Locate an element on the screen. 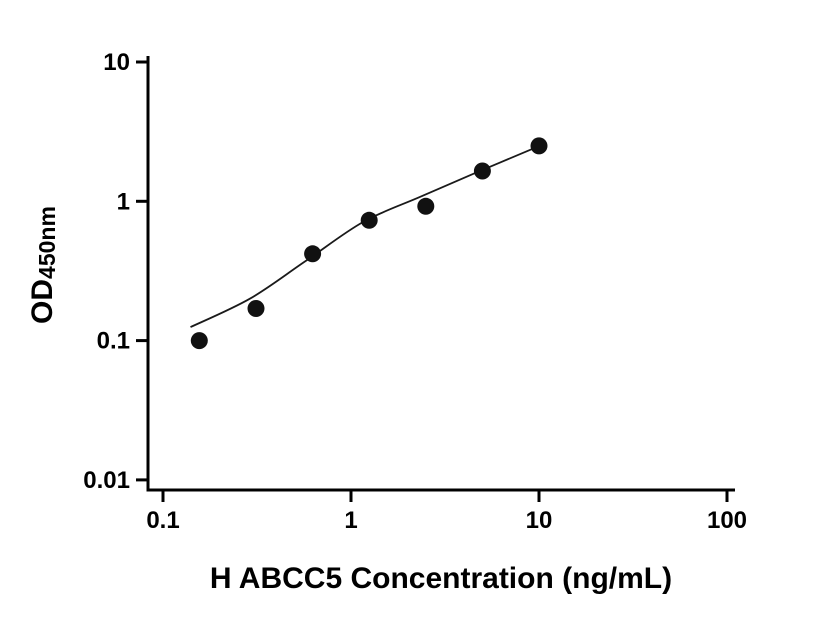 The width and height of the screenshot is (816, 640). y-tick-label: 0.1 is located at coordinates (113, 341).